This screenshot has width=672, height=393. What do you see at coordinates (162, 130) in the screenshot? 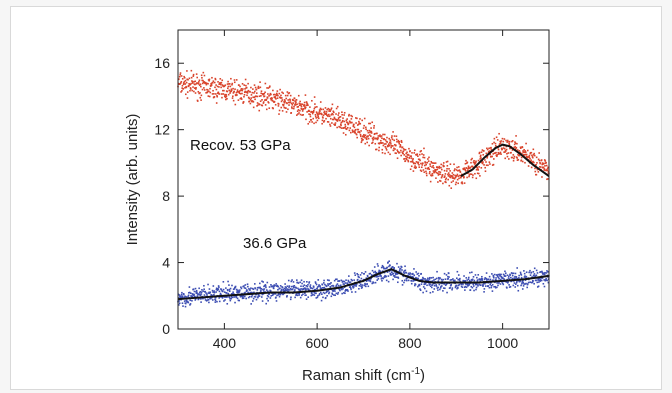
I see `y-tick-label: 12` at bounding box center [162, 130].